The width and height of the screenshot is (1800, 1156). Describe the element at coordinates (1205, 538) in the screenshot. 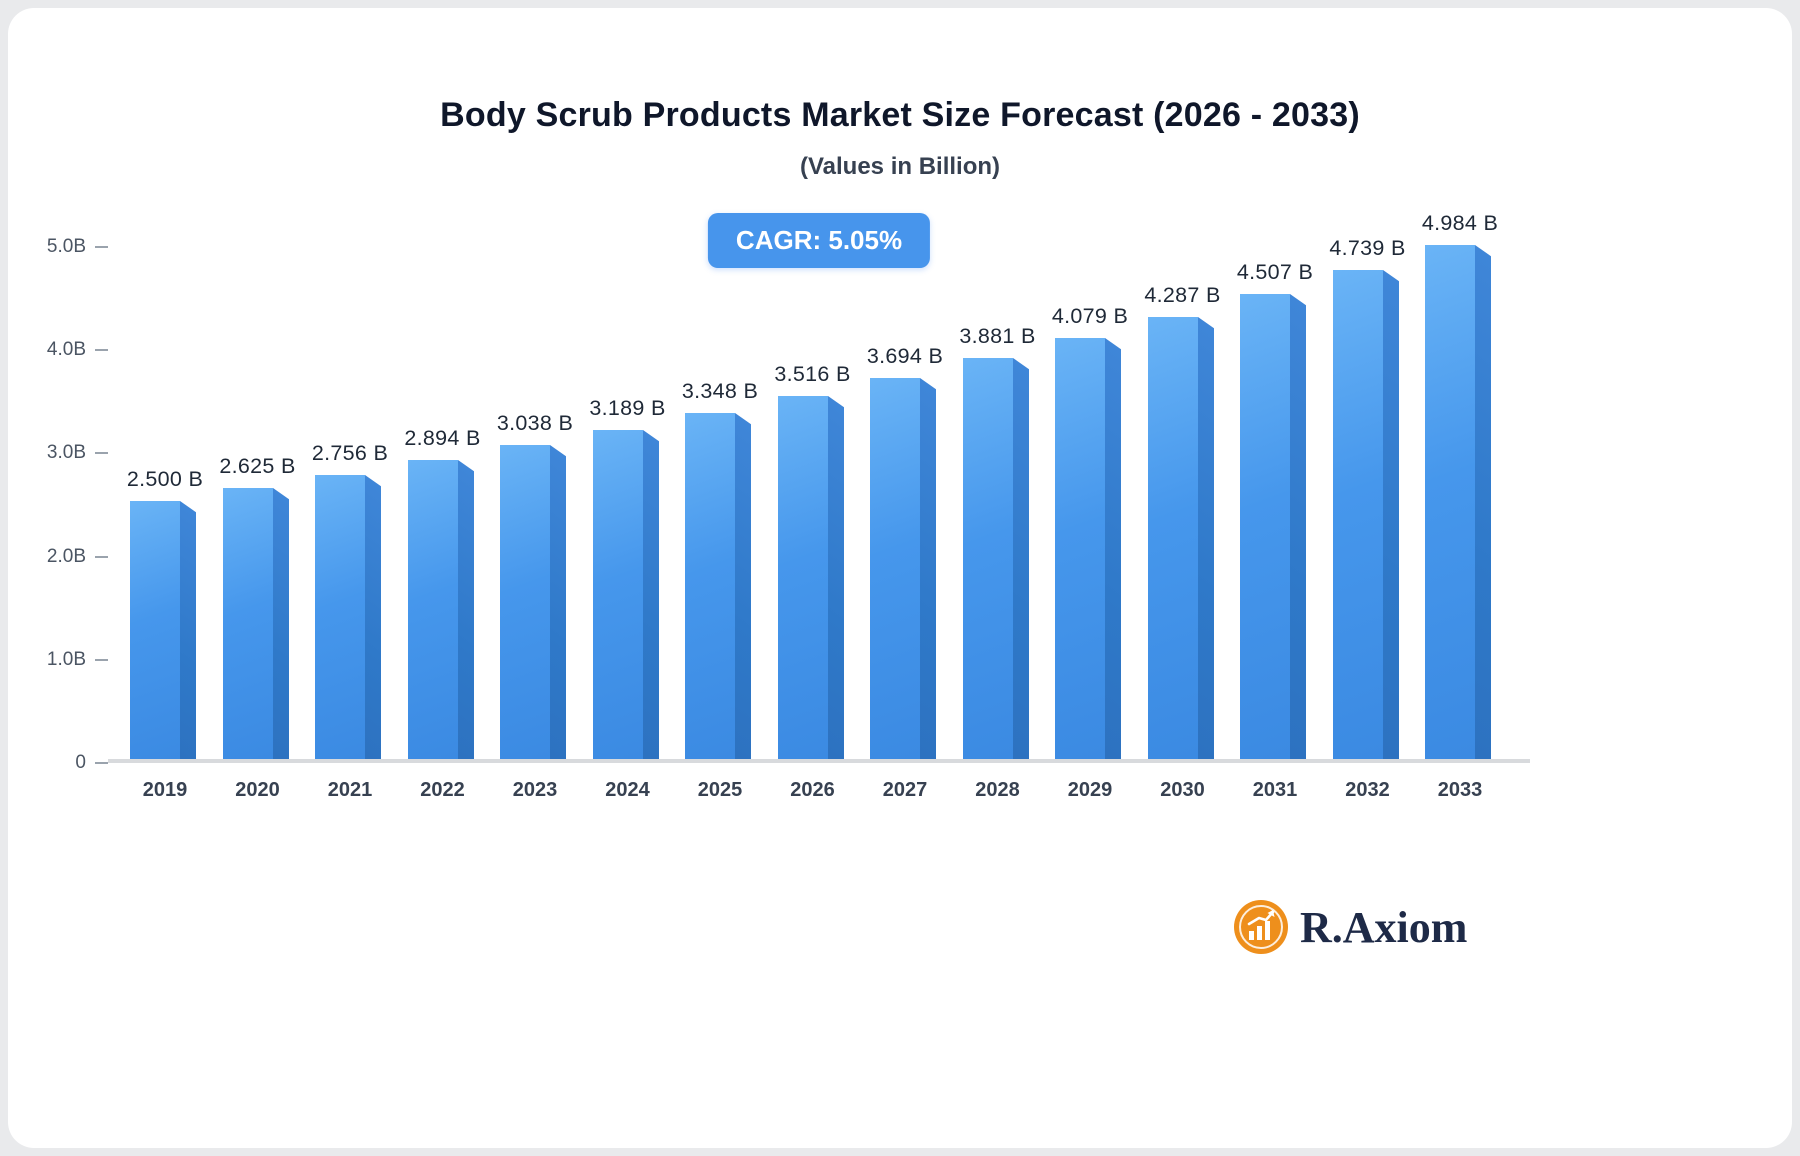

I see `bar-side-2030` at that location.